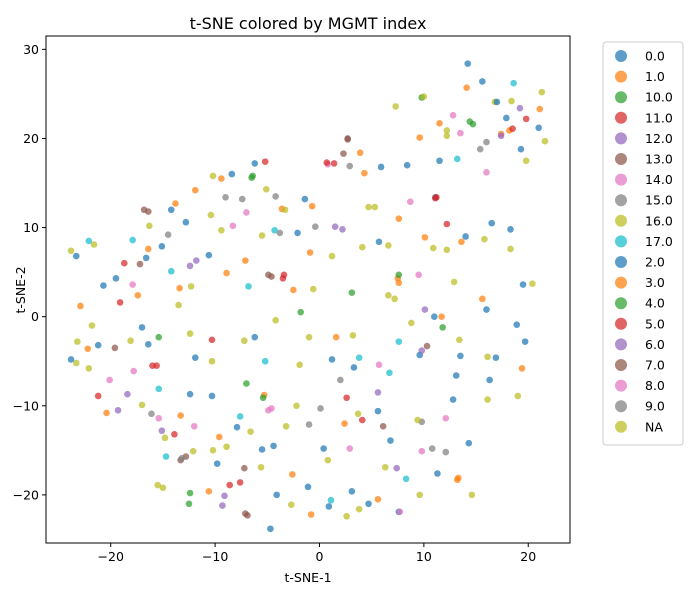 This screenshot has width=700, height=600. Describe the element at coordinates (307, 577) in the screenshot. I see `x-axis-label: t-SNE-1` at that location.